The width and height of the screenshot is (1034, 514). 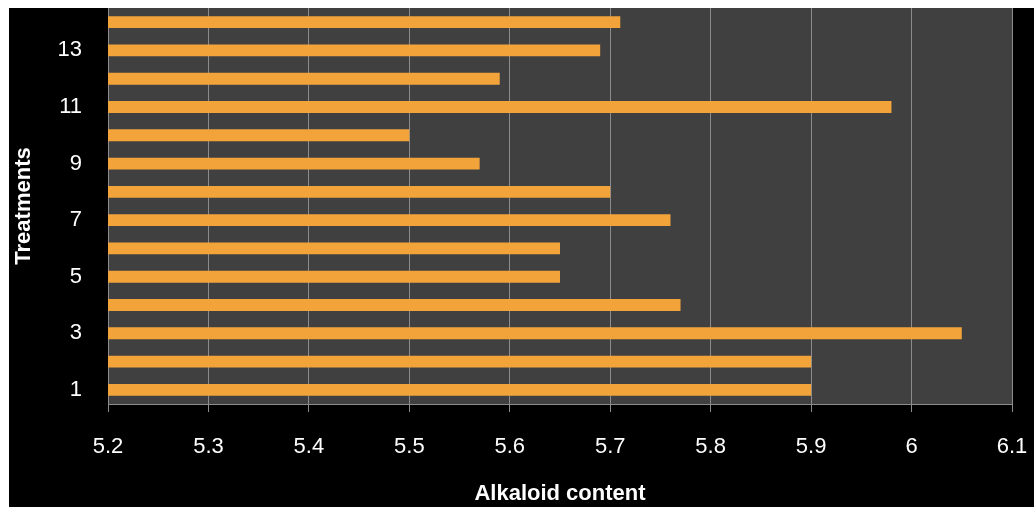 What do you see at coordinates (309, 446) in the screenshot?
I see `x-tick-label: 5.4` at bounding box center [309, 446].